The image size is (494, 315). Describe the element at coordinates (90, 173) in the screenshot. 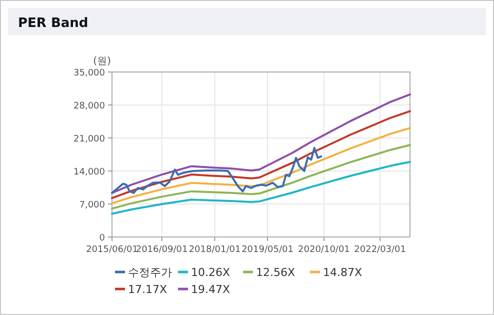

I see `y-tick-label: 14,000` at that location.